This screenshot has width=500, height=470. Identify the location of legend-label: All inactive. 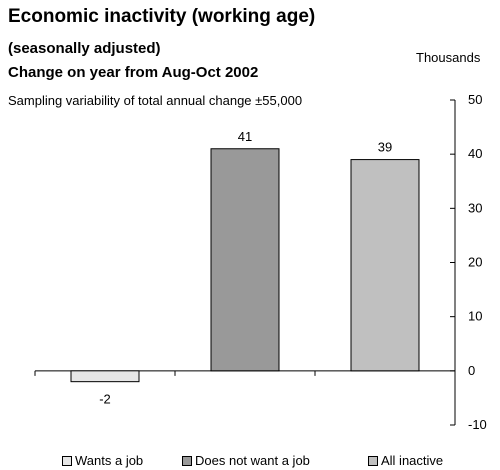
(412, 460).